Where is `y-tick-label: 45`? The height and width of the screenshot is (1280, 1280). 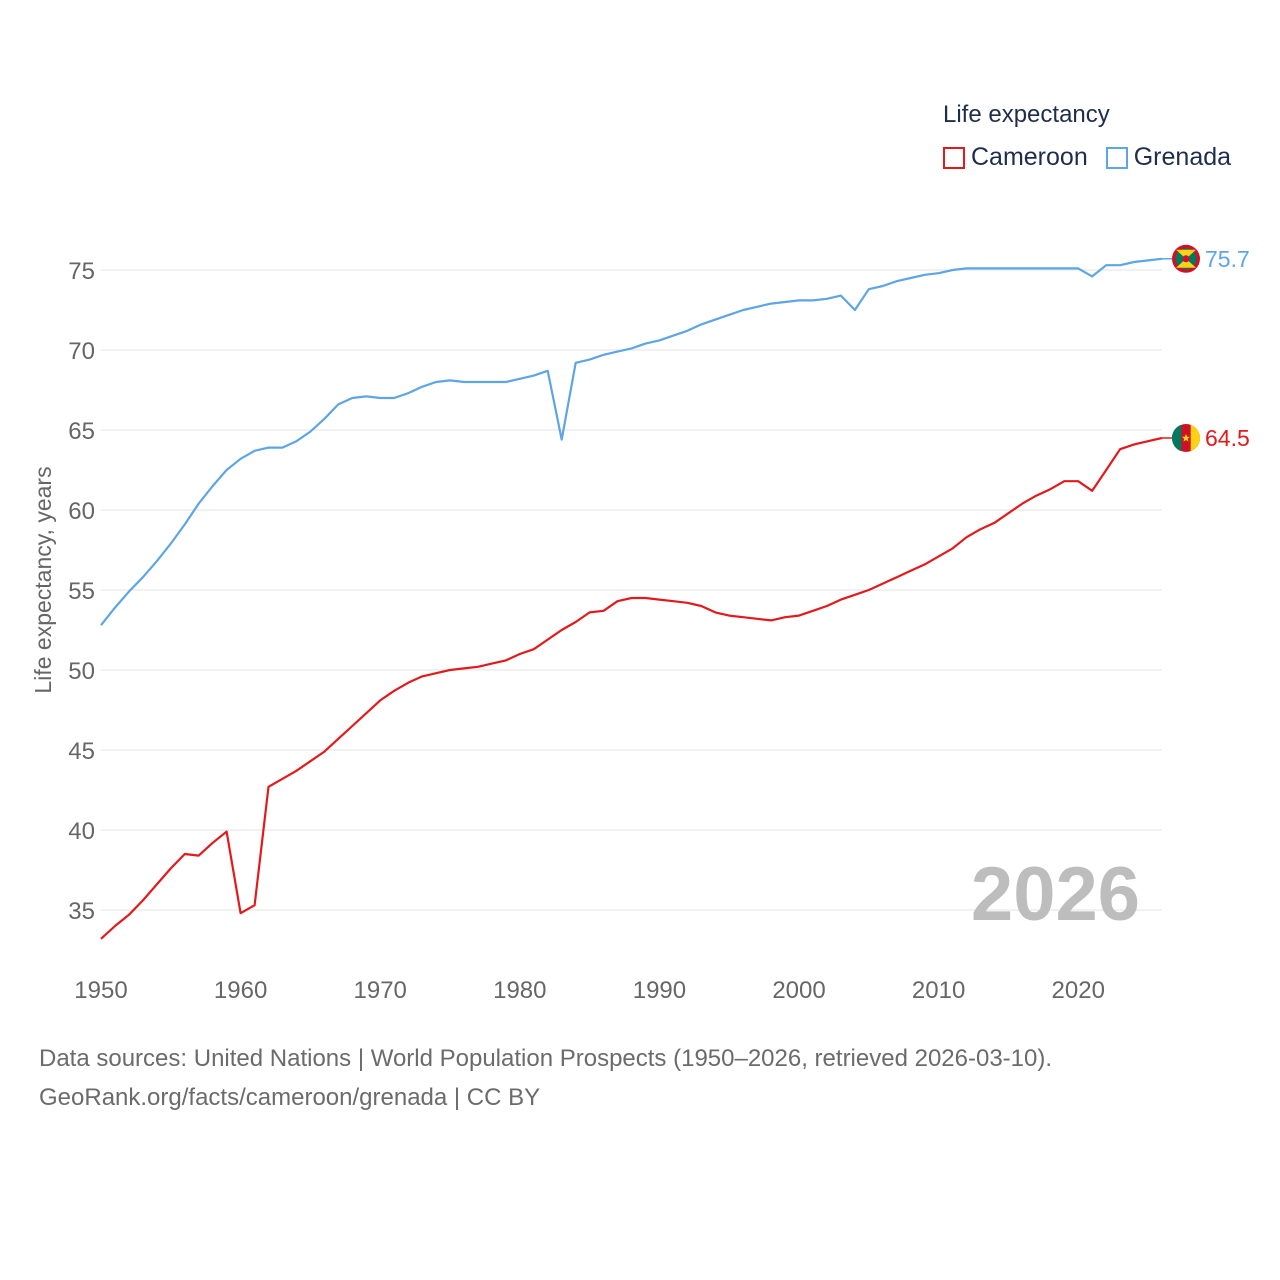 y-tick-label: 45 is located at coordinates (81, 751).